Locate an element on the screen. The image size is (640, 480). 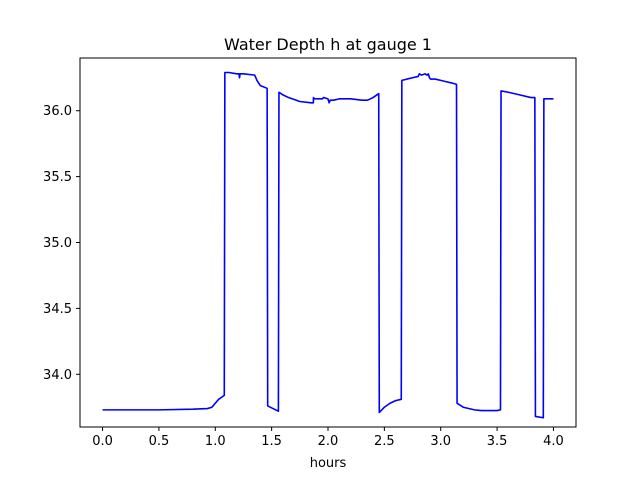
x-tick-label: 4.0 is located at coordinates (553, 441).